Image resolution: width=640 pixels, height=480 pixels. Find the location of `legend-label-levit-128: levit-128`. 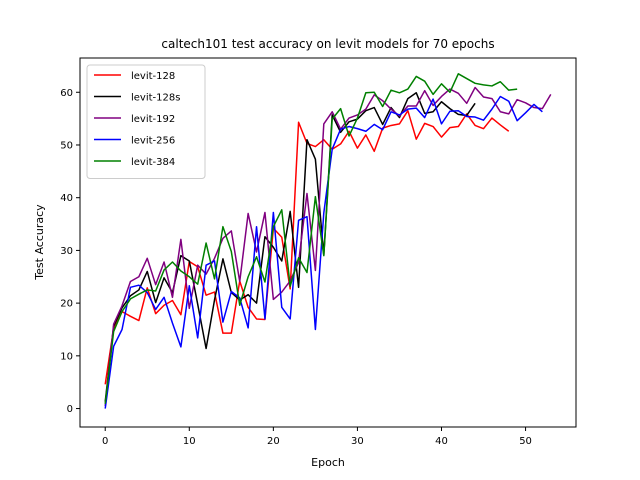

legend-label-levit-128: levit-128 is located at coordinates (153, 76).